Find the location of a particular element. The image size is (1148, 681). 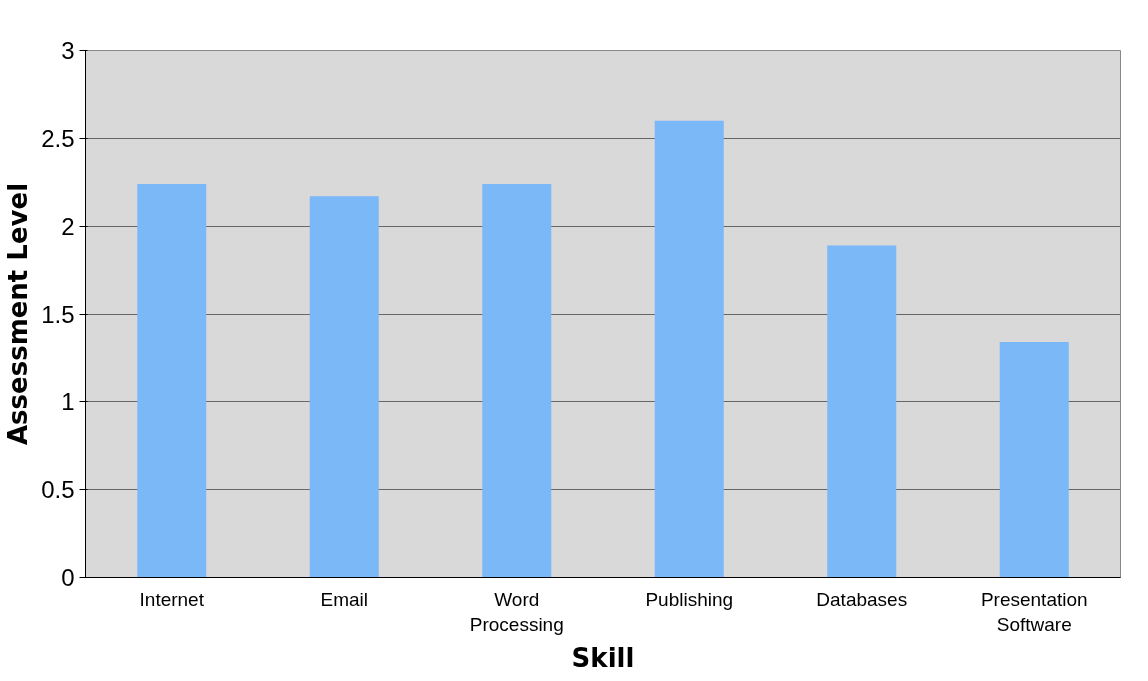

y-tick-label: 1 is located at coordinates (68, 402).